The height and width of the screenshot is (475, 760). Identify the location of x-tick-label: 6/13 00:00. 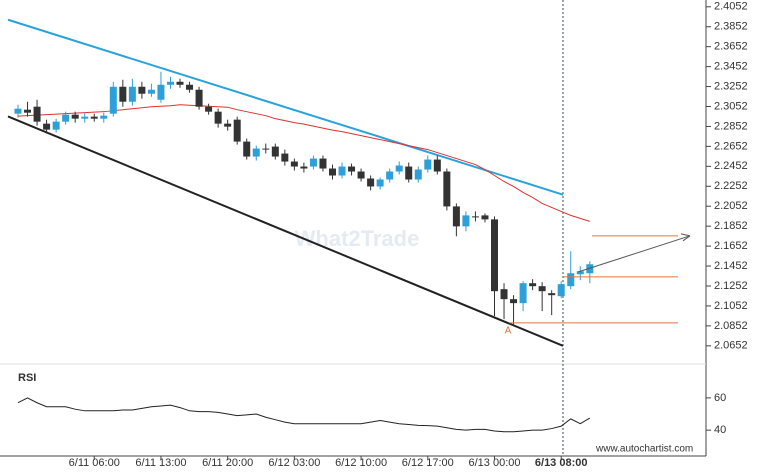
(495, 463).